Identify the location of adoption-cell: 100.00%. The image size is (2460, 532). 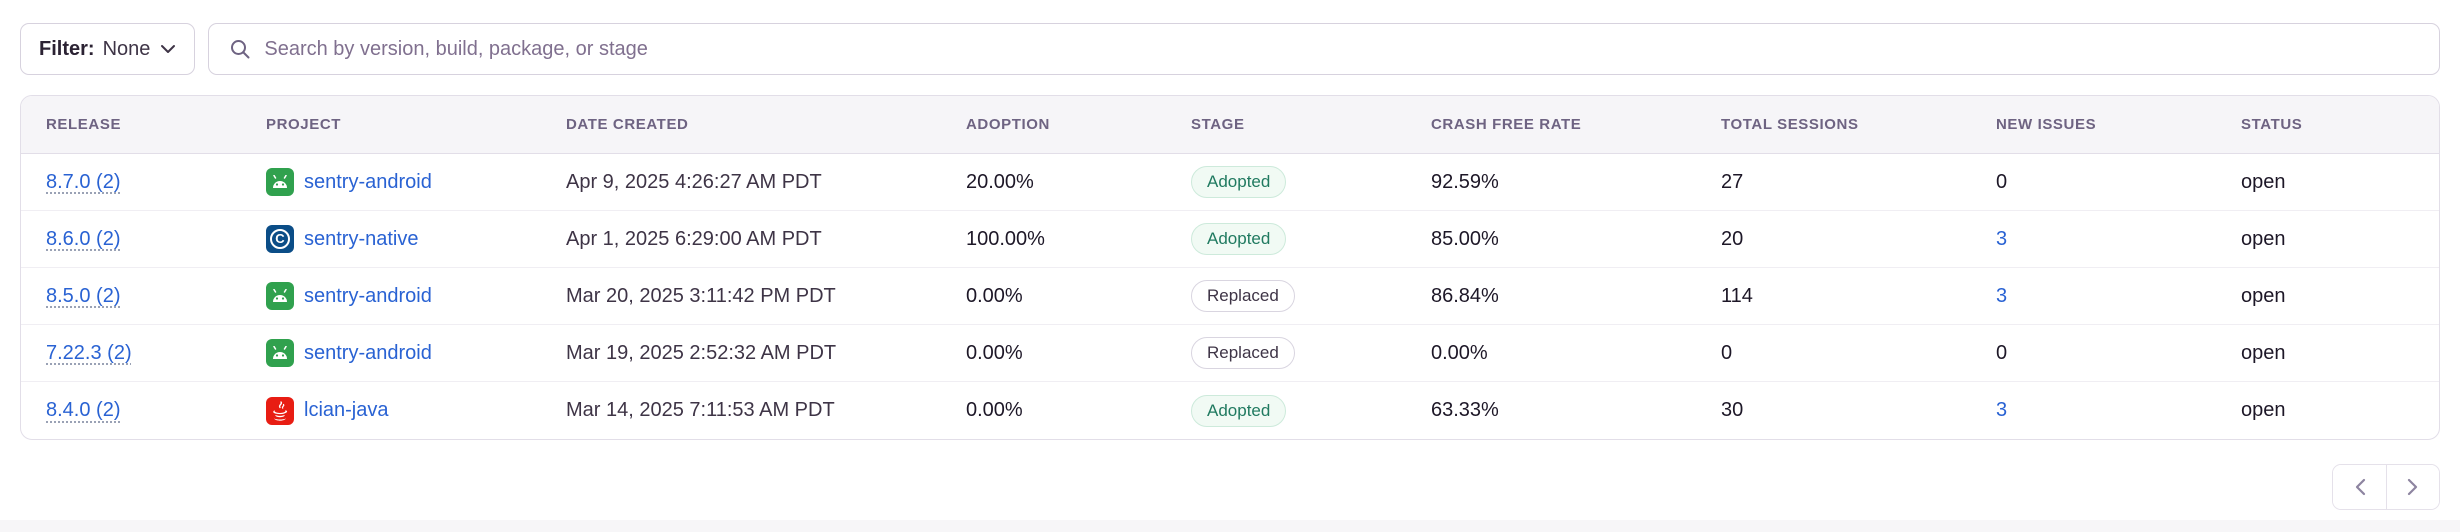
(1005, 238).